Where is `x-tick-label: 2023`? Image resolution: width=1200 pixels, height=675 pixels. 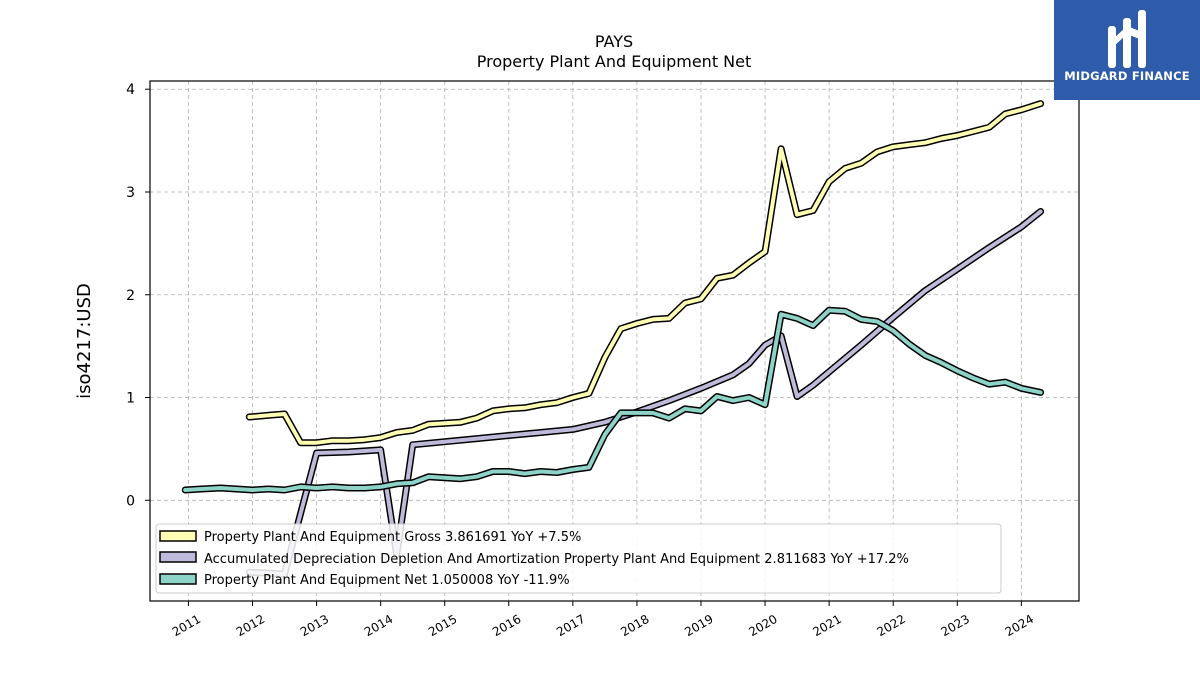 x-tick-label: 2023 is located at coordinates (955, 625).